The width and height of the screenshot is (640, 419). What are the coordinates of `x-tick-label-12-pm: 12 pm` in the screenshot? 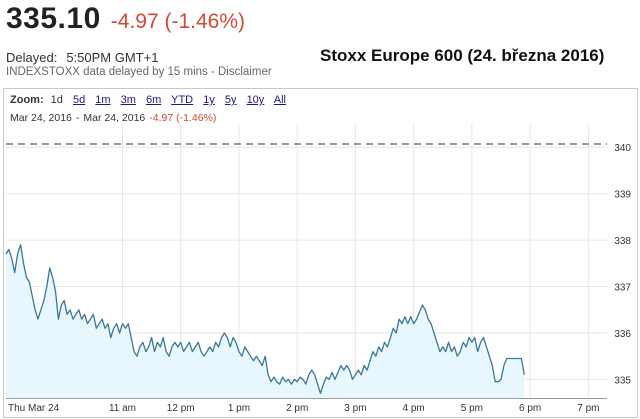 It's located at (181, 408).